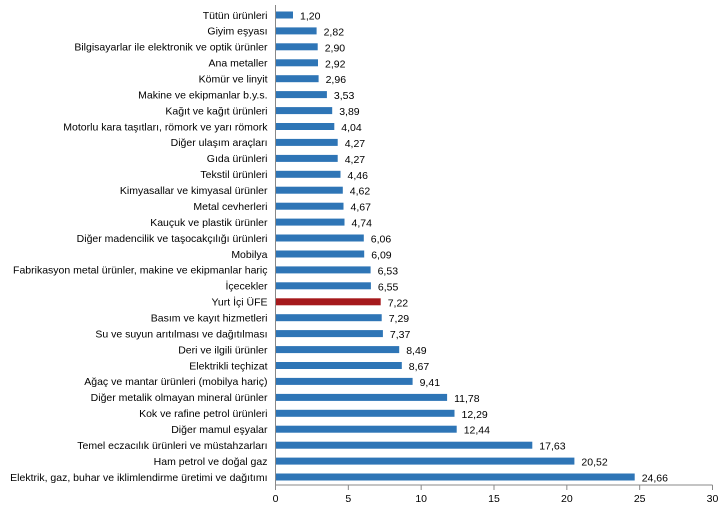  Describe the element at coordinates (235, 16) in the screenshot. I see `category-label: Tütün ürünleri` at that location.